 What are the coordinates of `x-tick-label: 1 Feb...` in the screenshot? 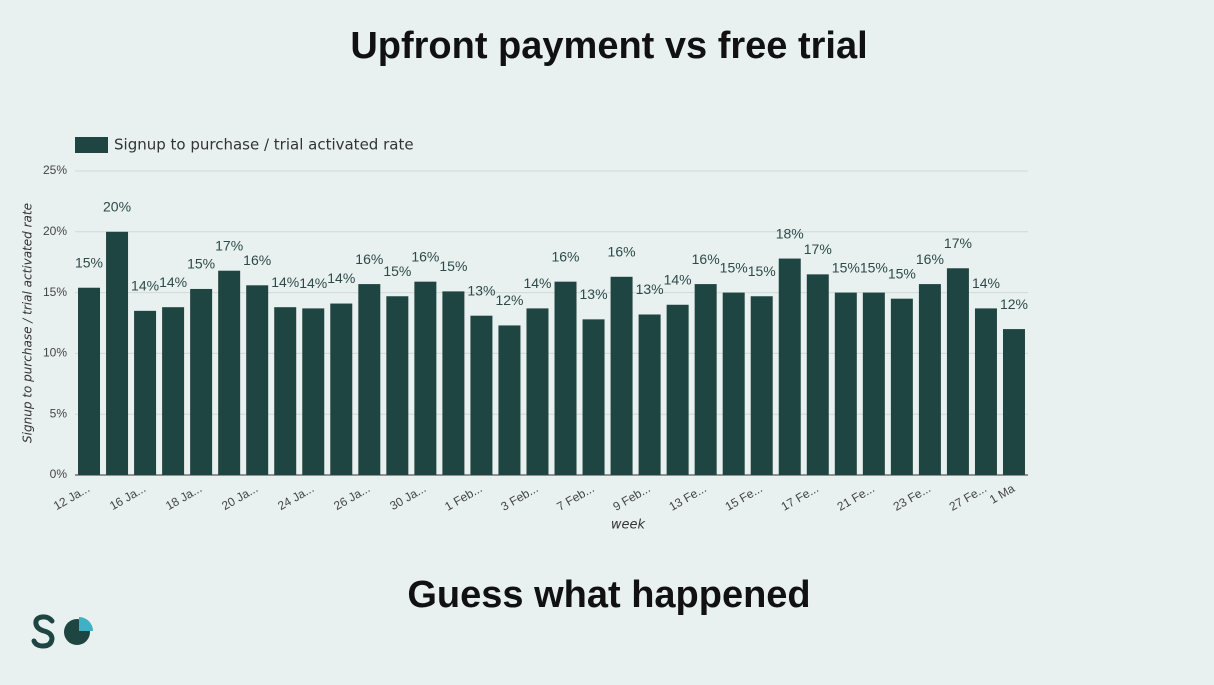 It's located at (463, 497).